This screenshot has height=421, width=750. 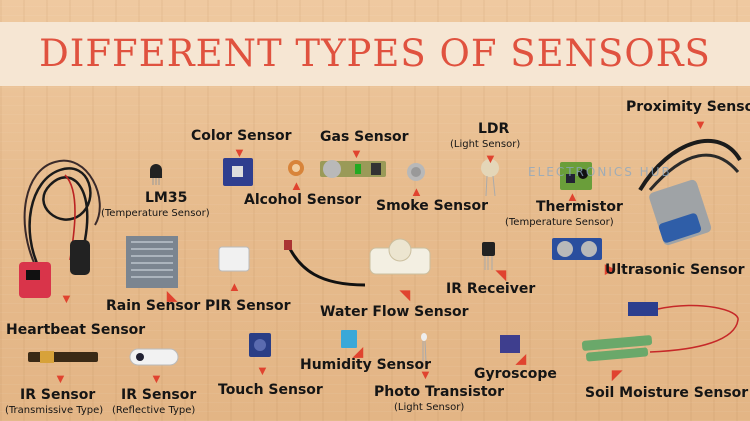 I want to click on water-flow-sensor-image, so click(x=357, y=262).